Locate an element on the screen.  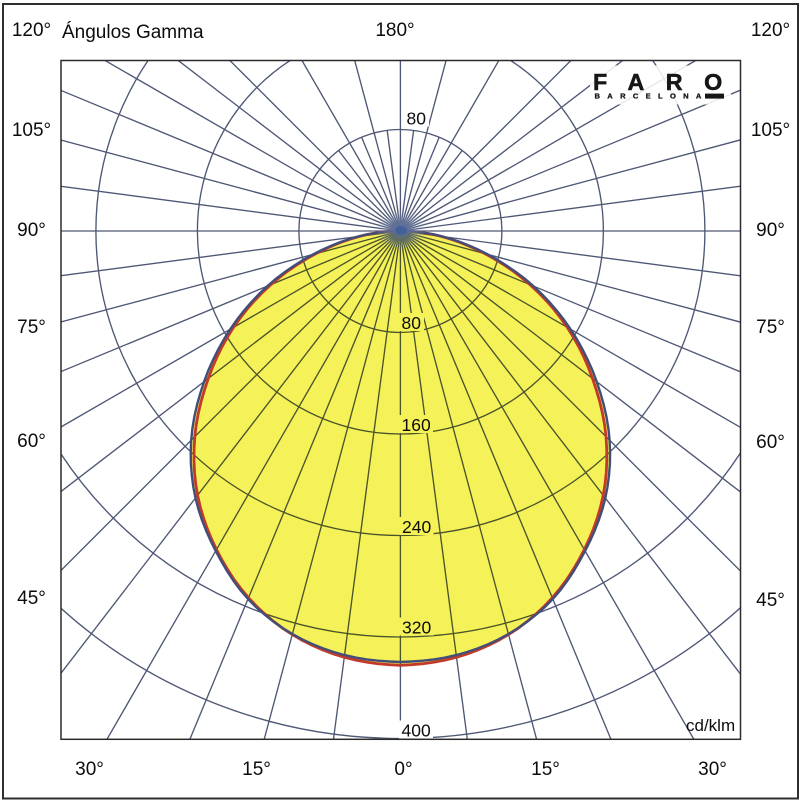
svg-text: BARCELONA is located at coordinates (652, 96).